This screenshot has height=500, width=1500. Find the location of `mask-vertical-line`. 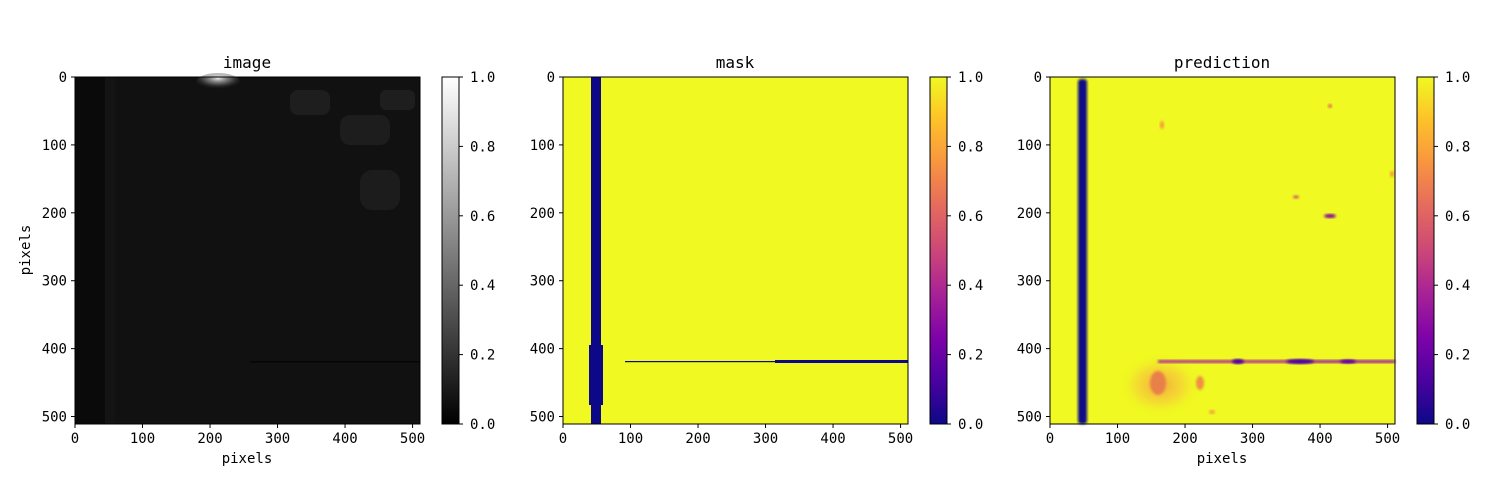

mask-vertical-line is located at coordinates (596, 250).